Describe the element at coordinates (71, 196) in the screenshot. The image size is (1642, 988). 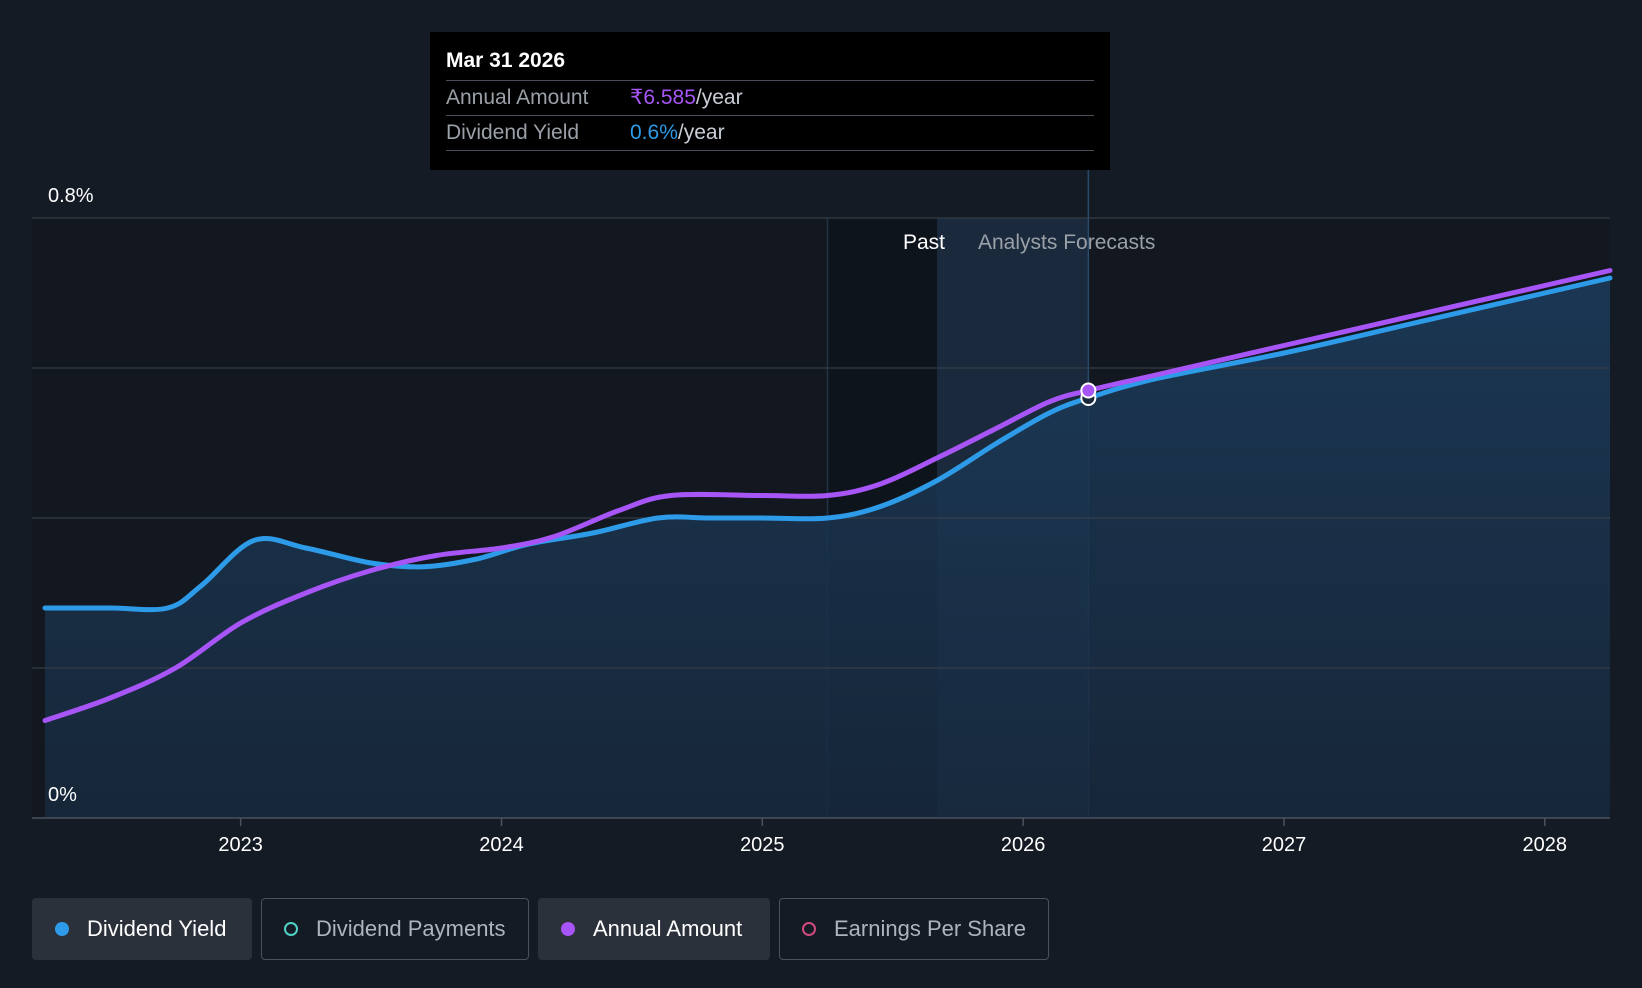
I see `y-axis-top-label: 0.8%` at that location.